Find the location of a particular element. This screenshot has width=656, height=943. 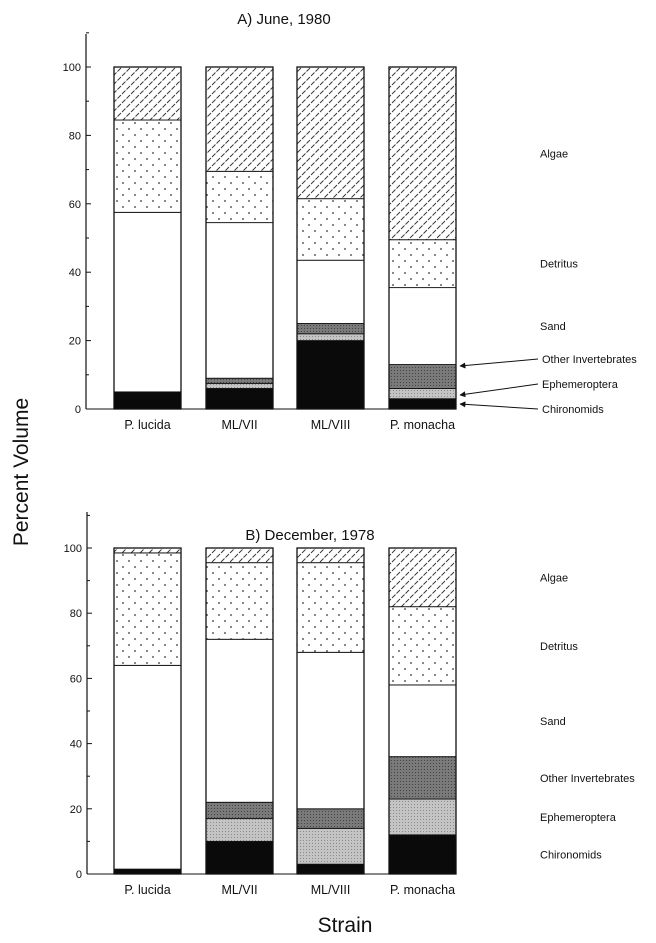

y-axis-label: Percent Volume is located at coordinates (21, 472).